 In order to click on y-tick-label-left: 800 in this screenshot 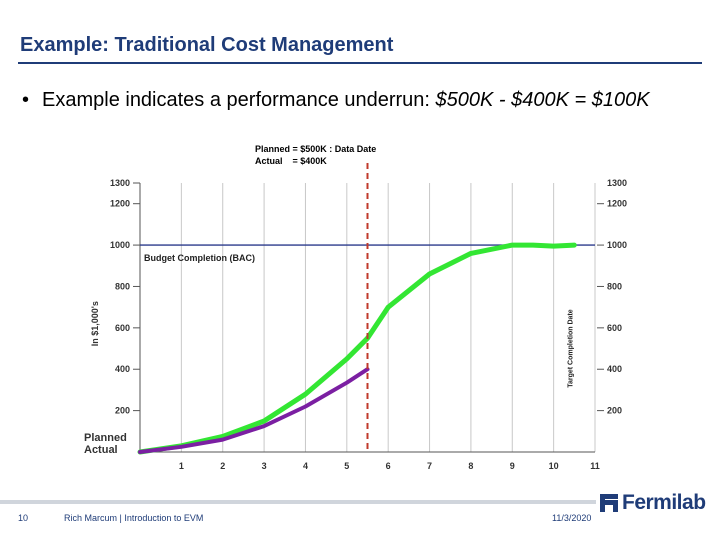, I will do `click(122, 286)`.